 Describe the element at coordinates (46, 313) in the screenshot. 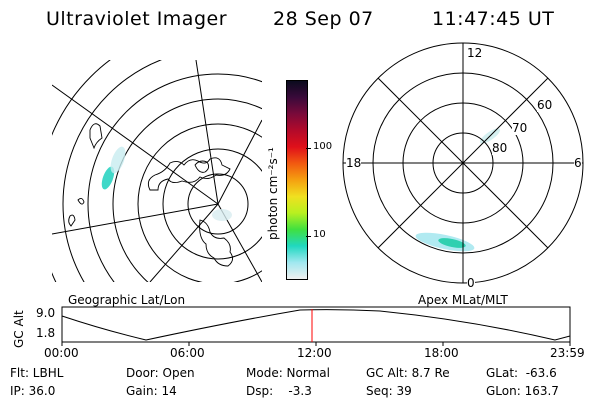

I see `altitude-ytick-high: 9.0` at that location.